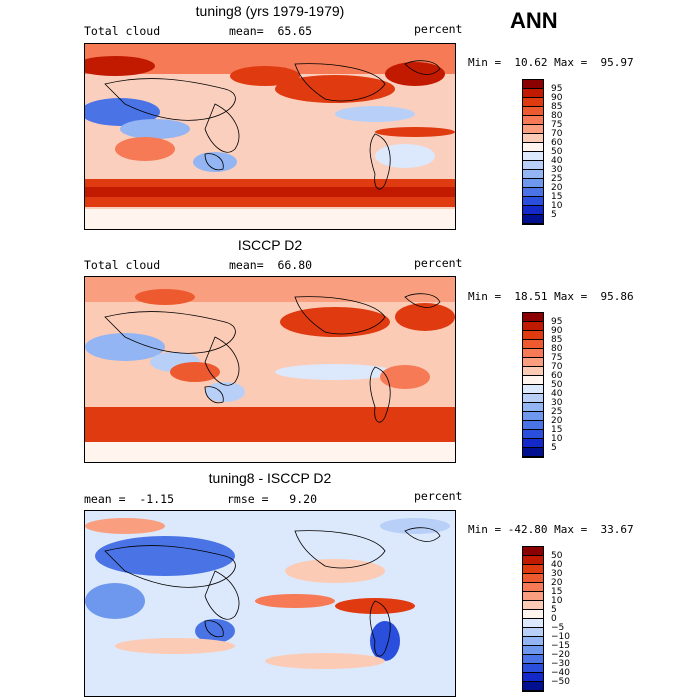 This screenshot has width=700, height=700. What do you see at coordinates (271, 31) in the screenshot?
I see `panel-1-mean: mean= 65.65` at bounding box center [271, 31].